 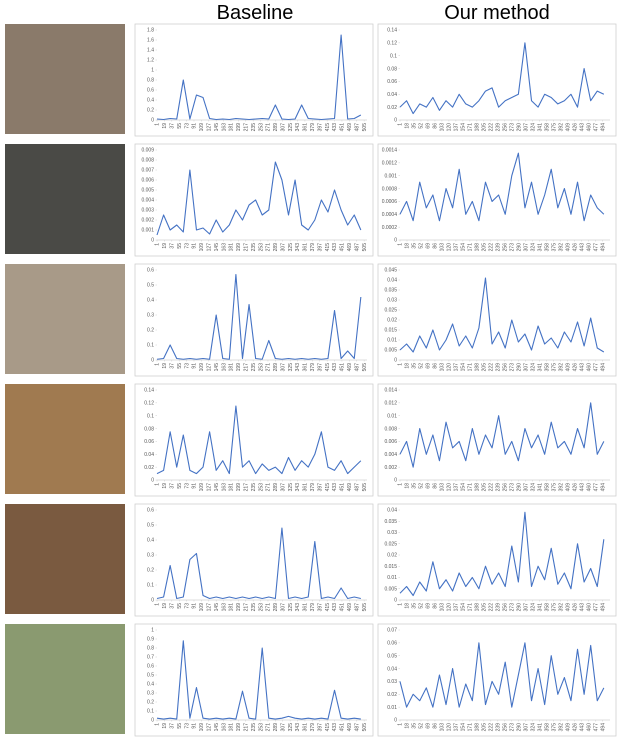 I want to click on x-tick-label: 341, so click(x=540, y=247).